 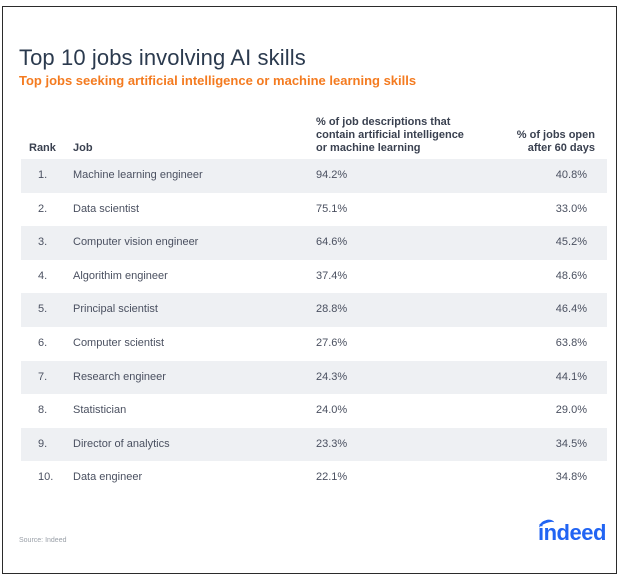 I want to click on cell-rank: 5., so click(x=43, y=309).